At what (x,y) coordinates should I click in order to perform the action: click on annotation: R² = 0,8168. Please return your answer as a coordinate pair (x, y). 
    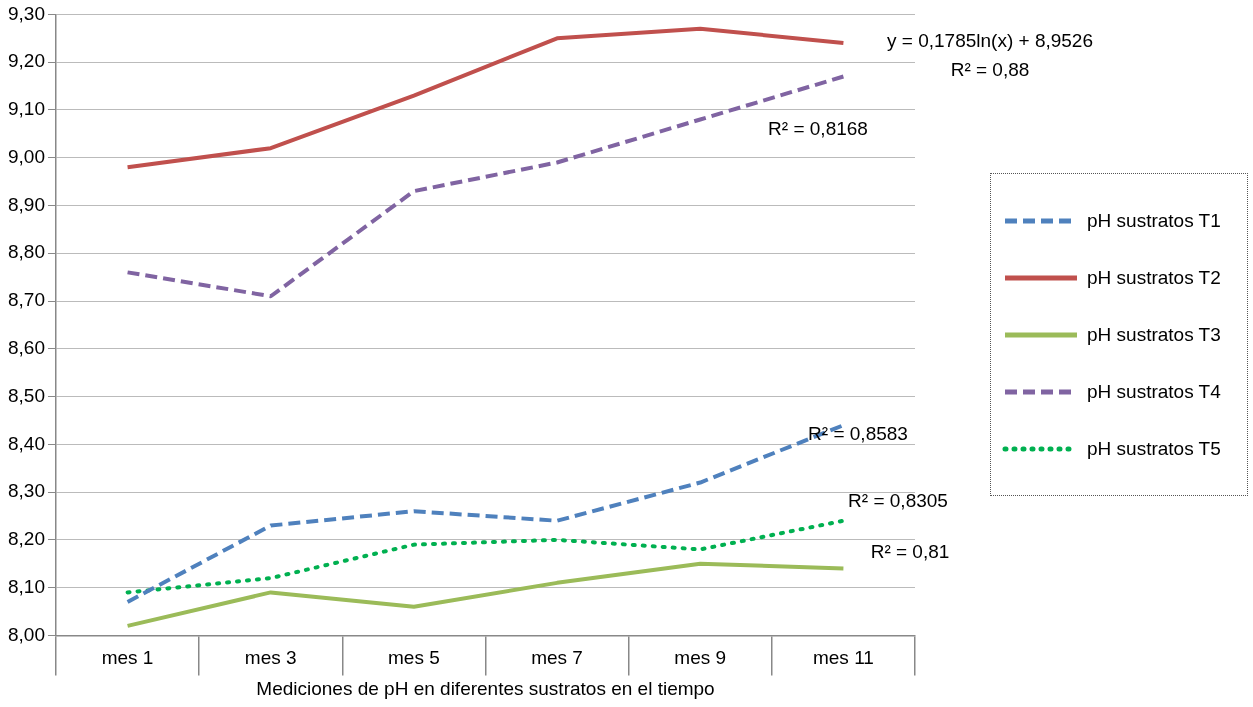
    Looking at the image, I should click on (818, 129).